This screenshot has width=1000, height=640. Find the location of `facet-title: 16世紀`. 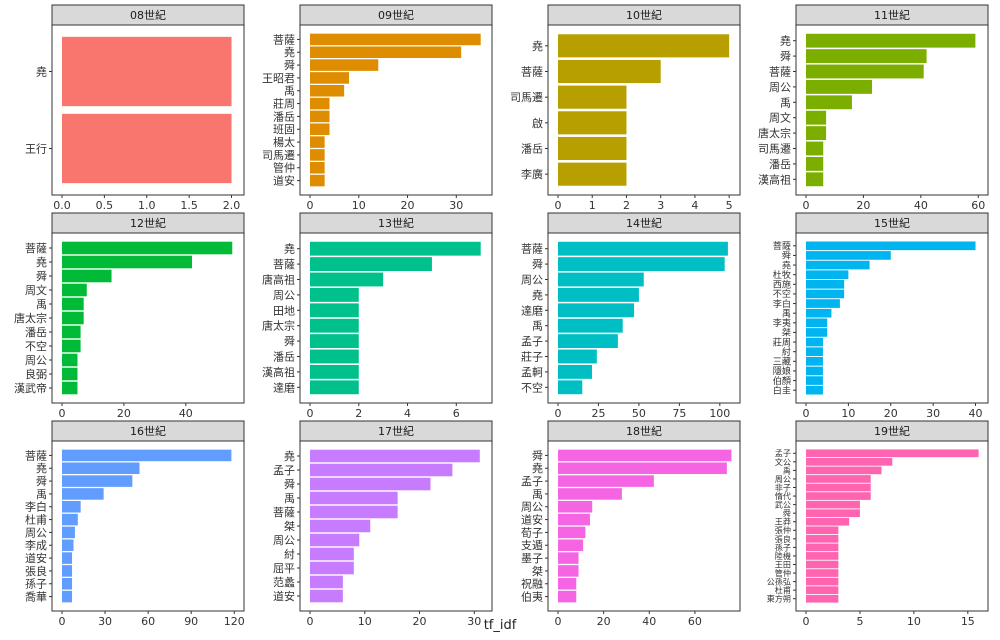

facet-title: 16世紀 is located at coordinates (148, 431).